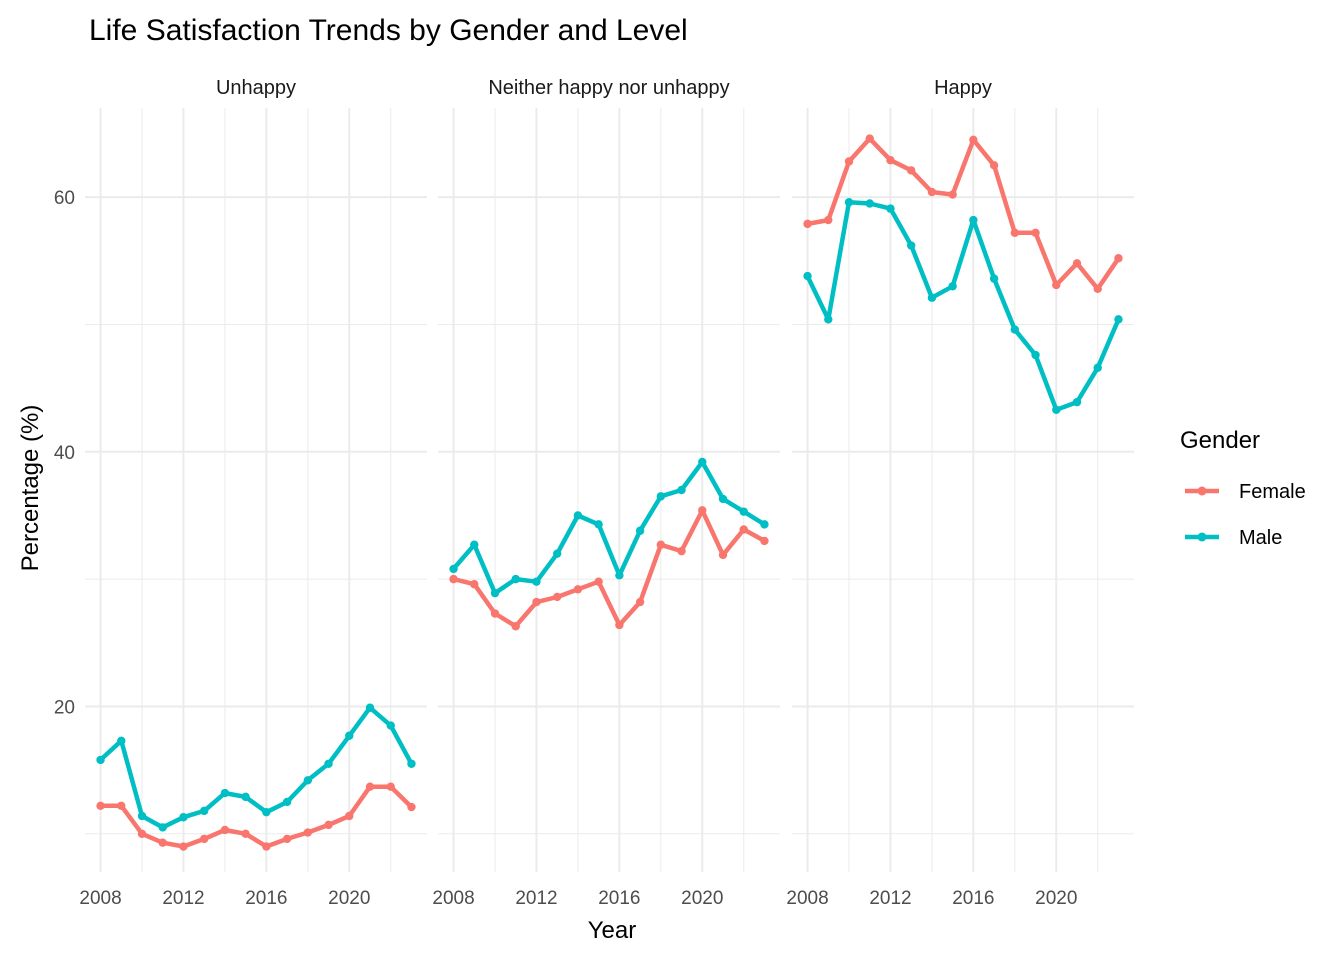  Describe the element at coordinates (256, 88) in the screenshot. I see `facet-strip-label: Unhappy` at that location.